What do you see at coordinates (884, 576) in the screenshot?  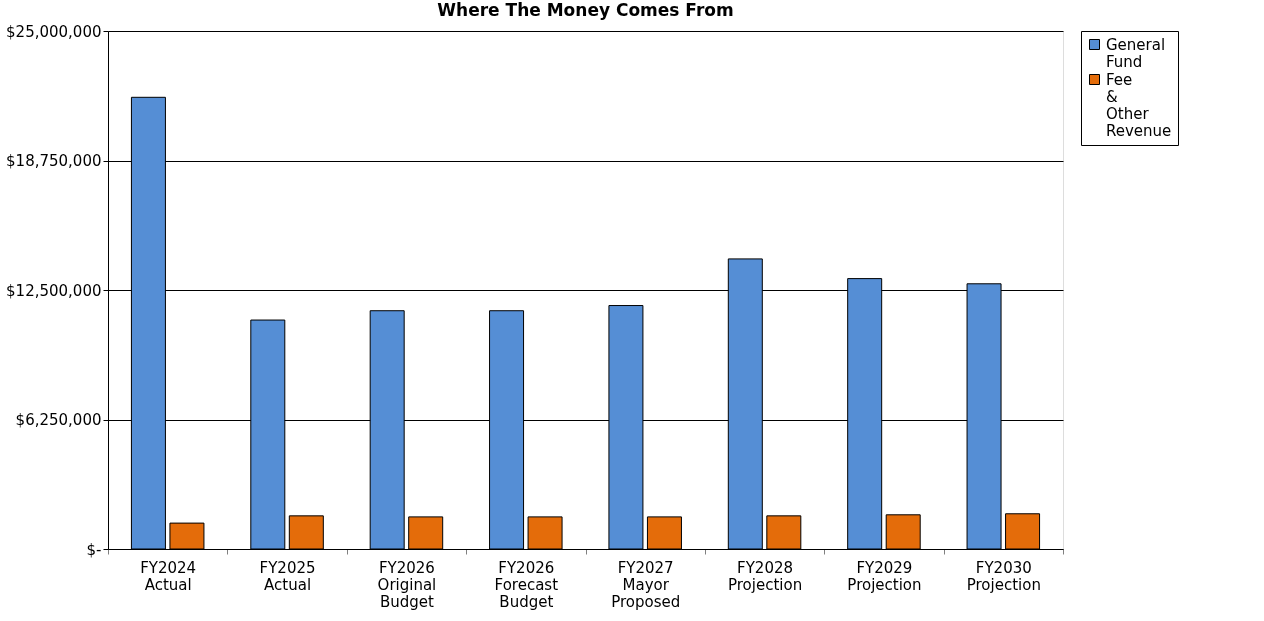 I see `x-tick-label: FY2029 Projection` at bounding box center [884, 576].